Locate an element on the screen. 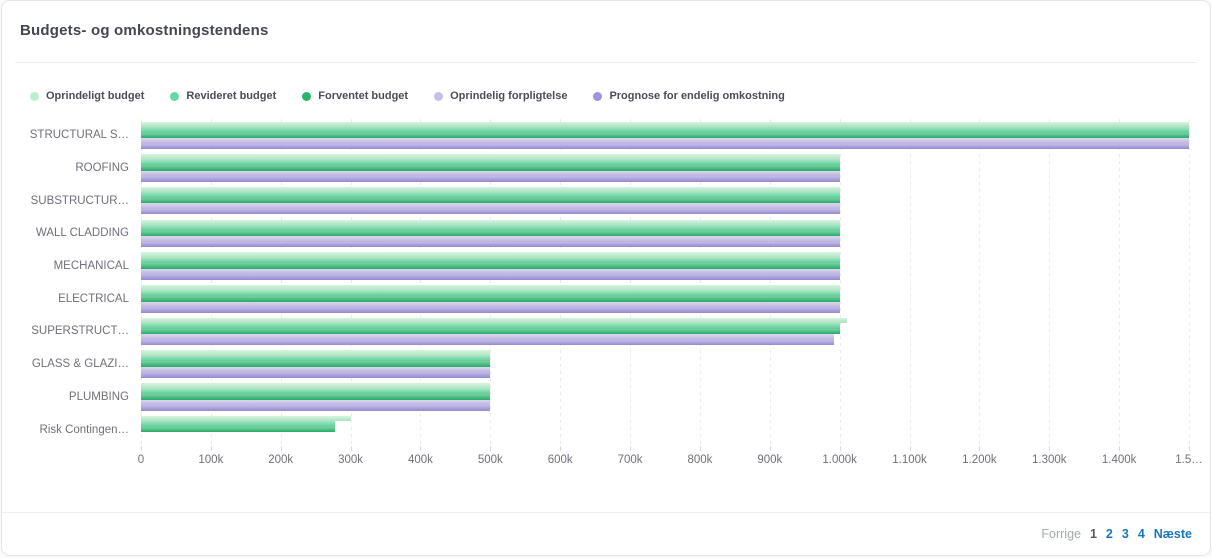 The image size is (1212, 558). legend-item: Revideret budget is located at coordinates (223, 96).